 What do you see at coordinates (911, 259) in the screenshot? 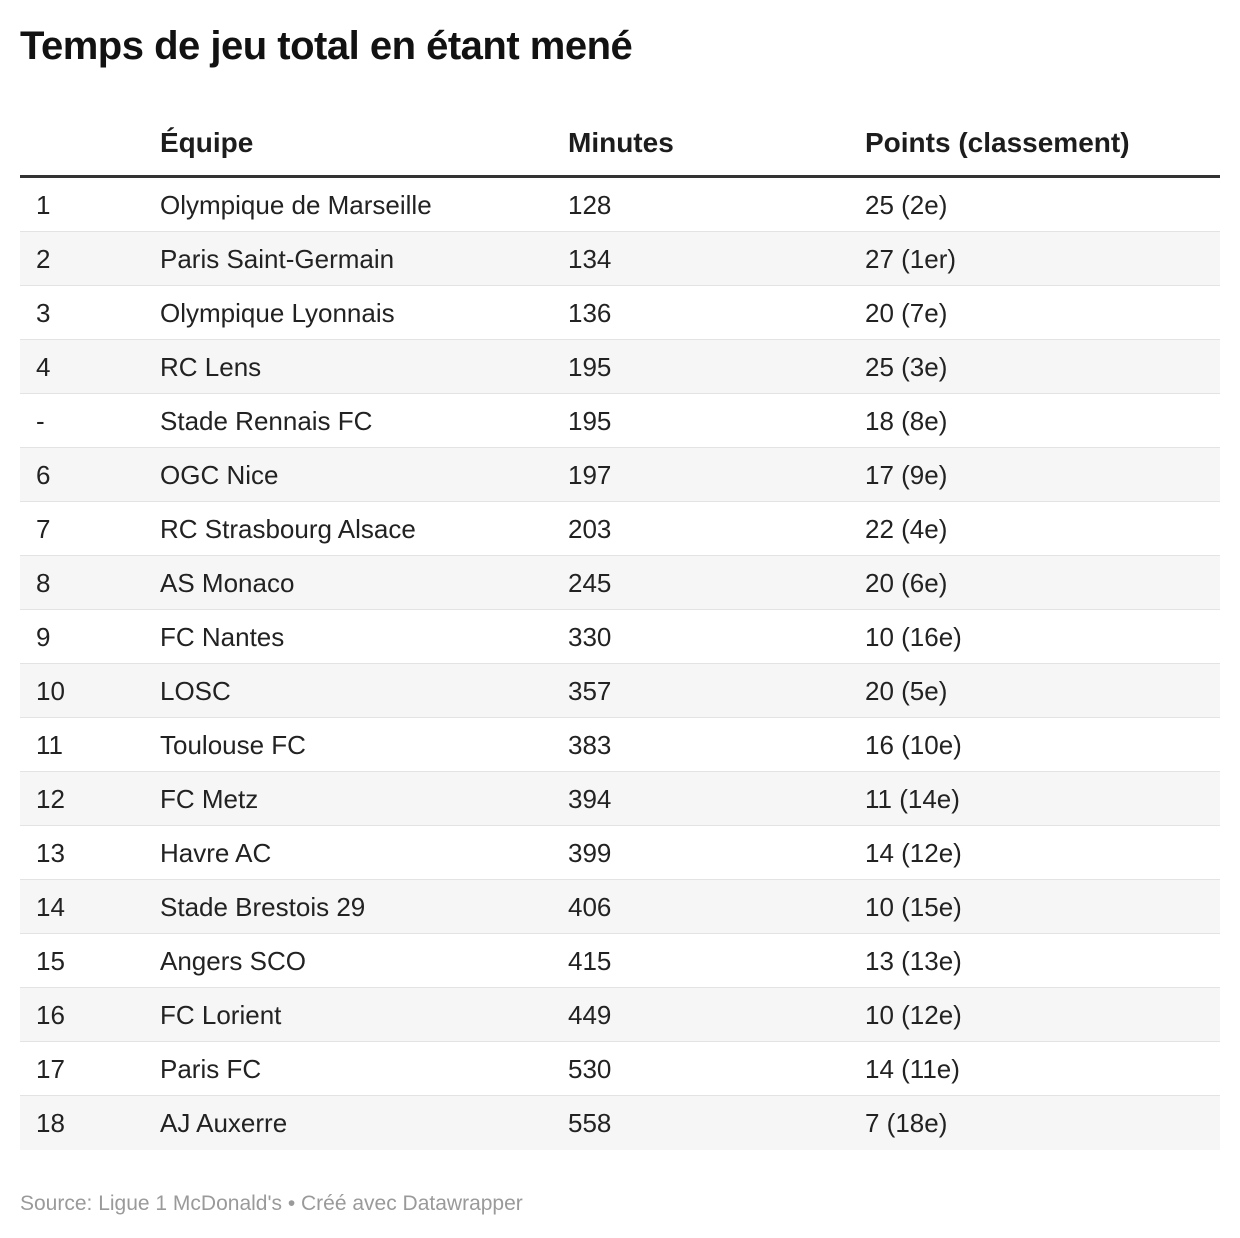
I see `cell-points: 27 (1er)` at bounding box center [911, 259].